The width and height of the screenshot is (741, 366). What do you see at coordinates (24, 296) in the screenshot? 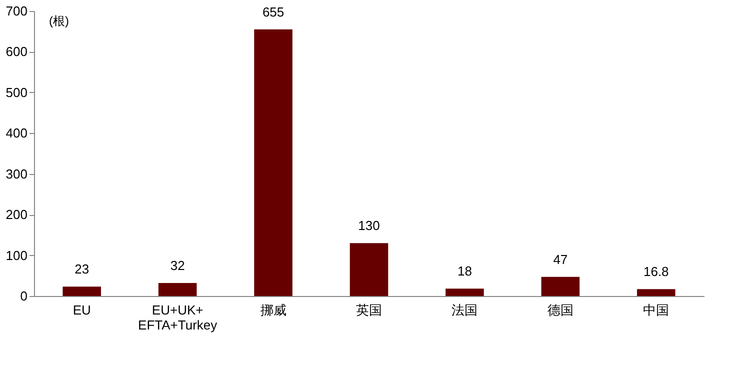
I see `y-tick-label: 0` at bounding box center [24, 296].